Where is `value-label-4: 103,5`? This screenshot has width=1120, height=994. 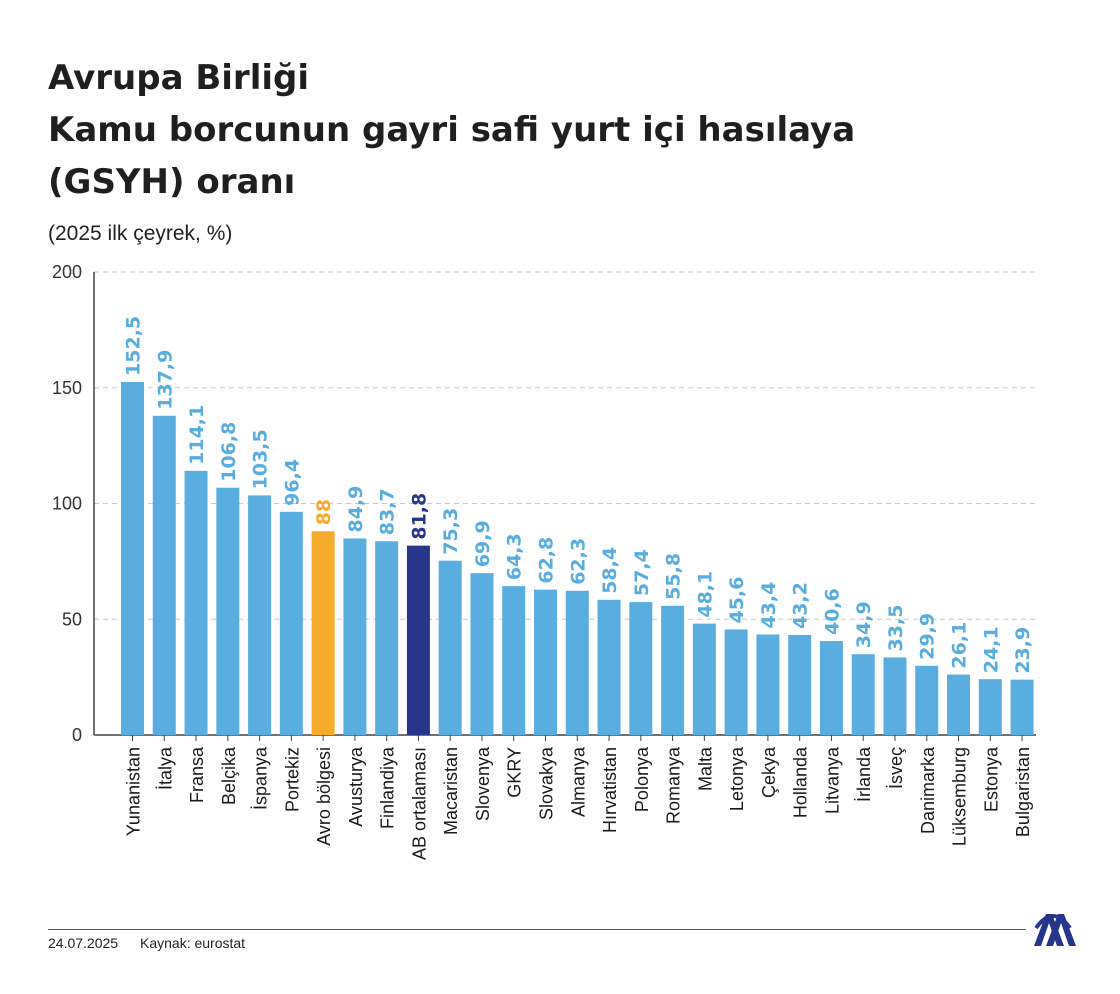
value-label-4: 103,5 is located at coordinates (261, 459).